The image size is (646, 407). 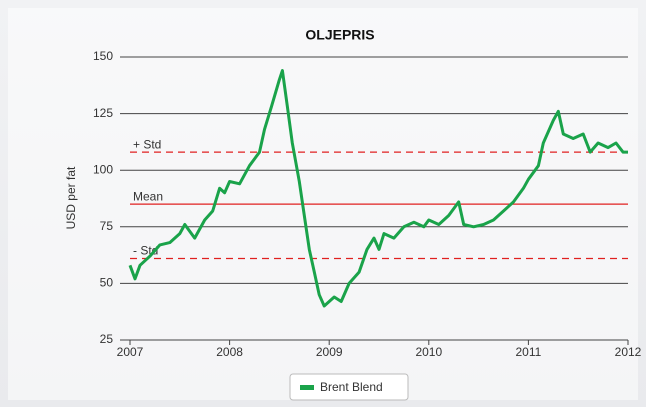 What do you see at coordinates (307, 387) in the screenshot?
I see `legend-swatch` at bounding box center [307, 387].